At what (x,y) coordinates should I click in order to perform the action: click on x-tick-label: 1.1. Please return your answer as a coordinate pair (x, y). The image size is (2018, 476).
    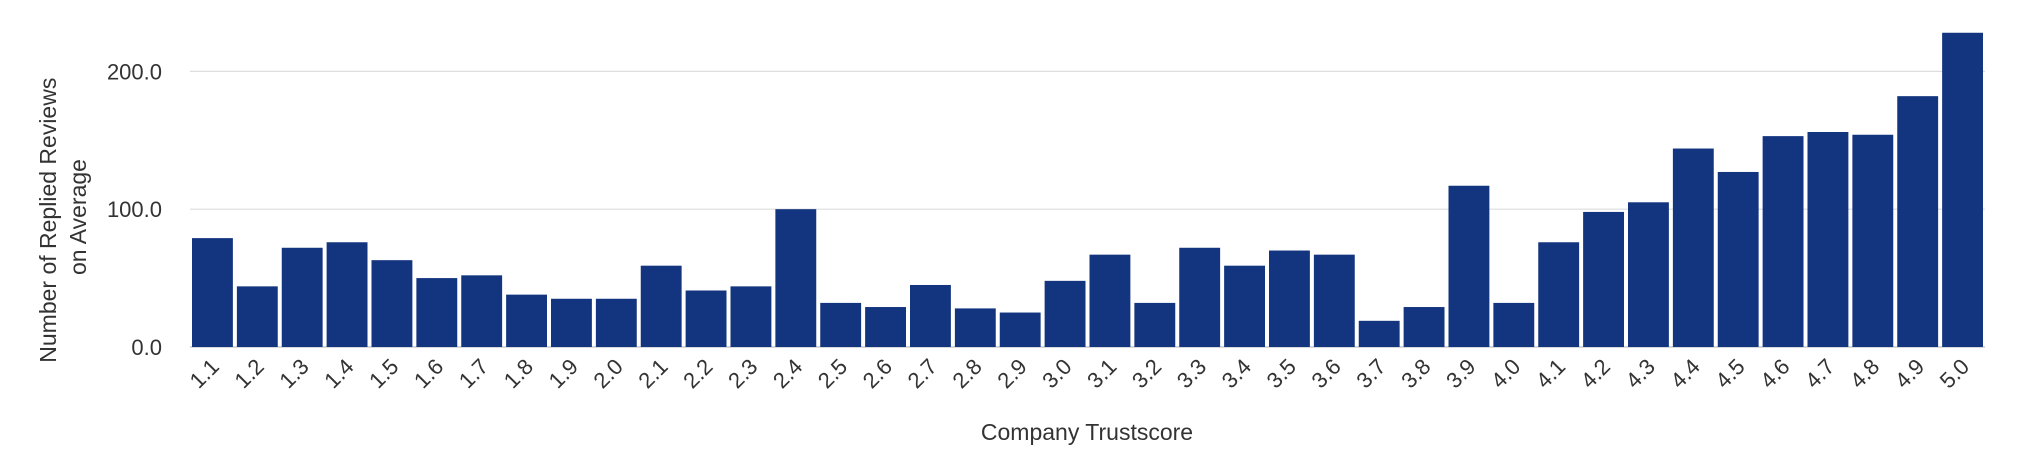
    Looking at the image, I should click on (204, 373).